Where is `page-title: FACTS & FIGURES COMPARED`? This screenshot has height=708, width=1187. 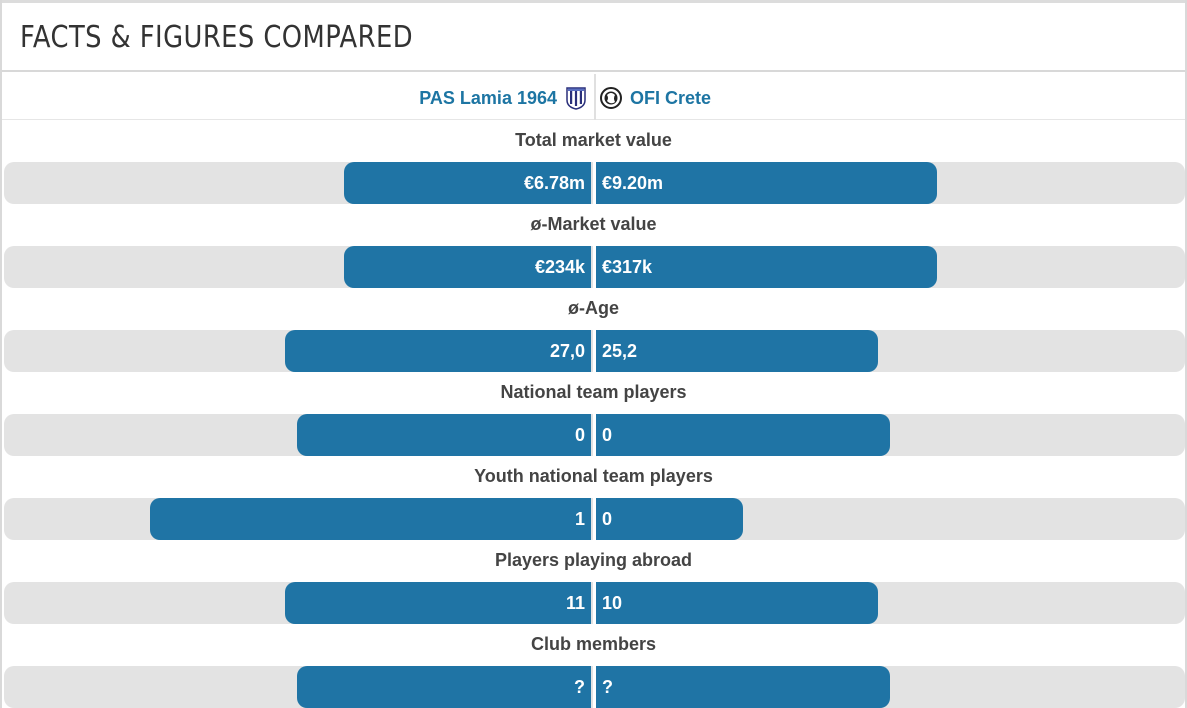 page-title: FACTS & FIGURES COMPARED is located at coordinates (217, 37).